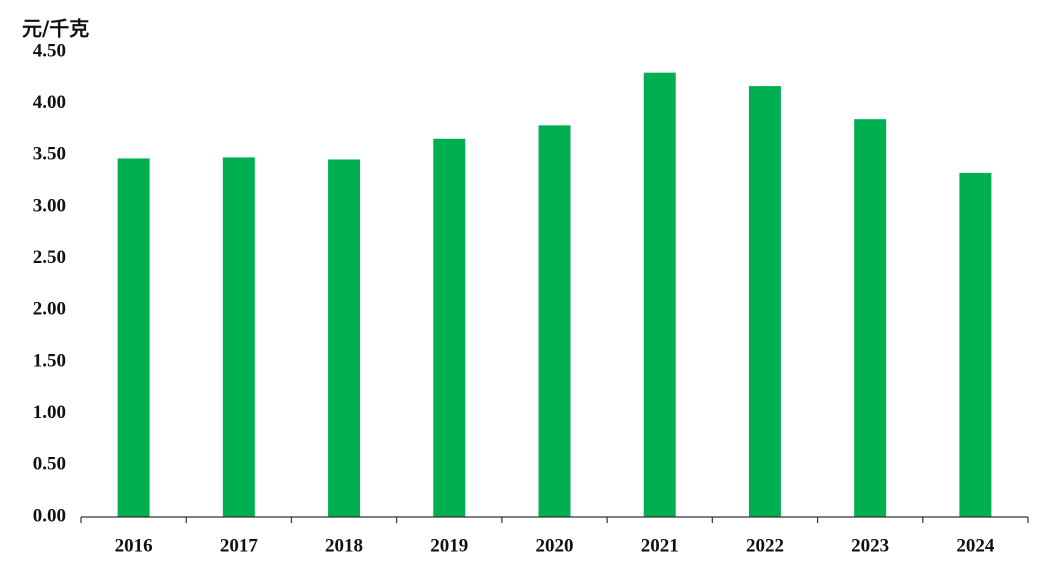 This screenshot has width=1044, height=570. Describe the element at coordinates (975, 545) in the screenshot. I see `x-tick-label: 2024` at that location.